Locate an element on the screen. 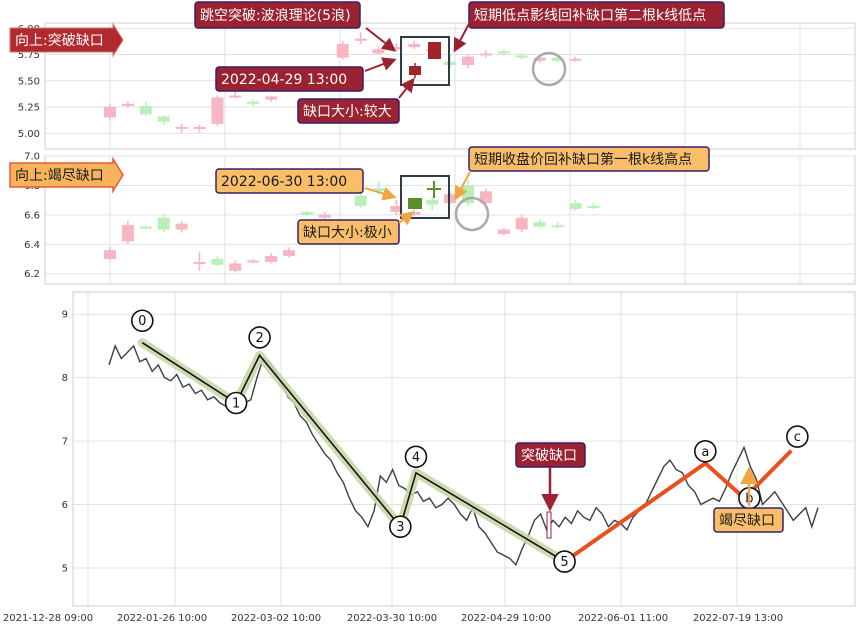 The width and height of the screenshot is (861, 630). wave-label-text: 2 is located at coordinates (259, 338).